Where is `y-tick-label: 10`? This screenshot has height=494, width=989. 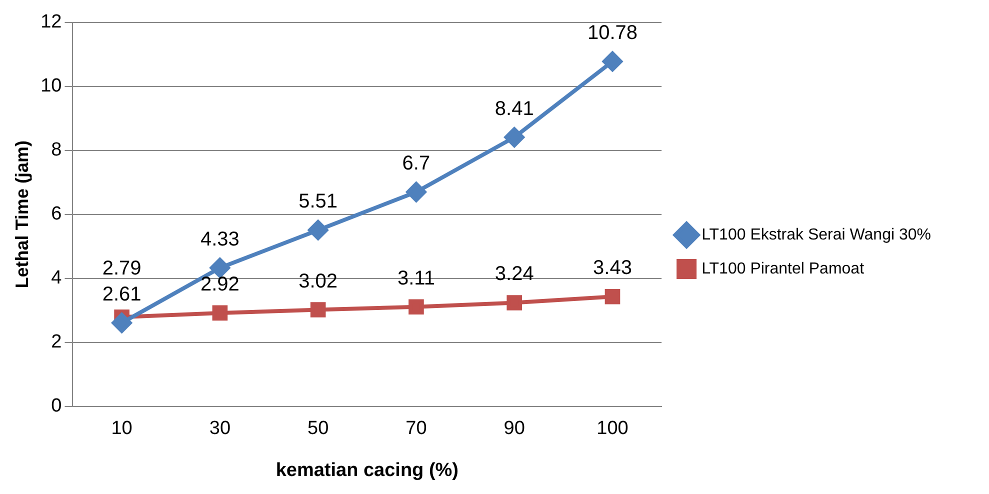
y-tick-label: 10 is located at coordinates (51, 86).